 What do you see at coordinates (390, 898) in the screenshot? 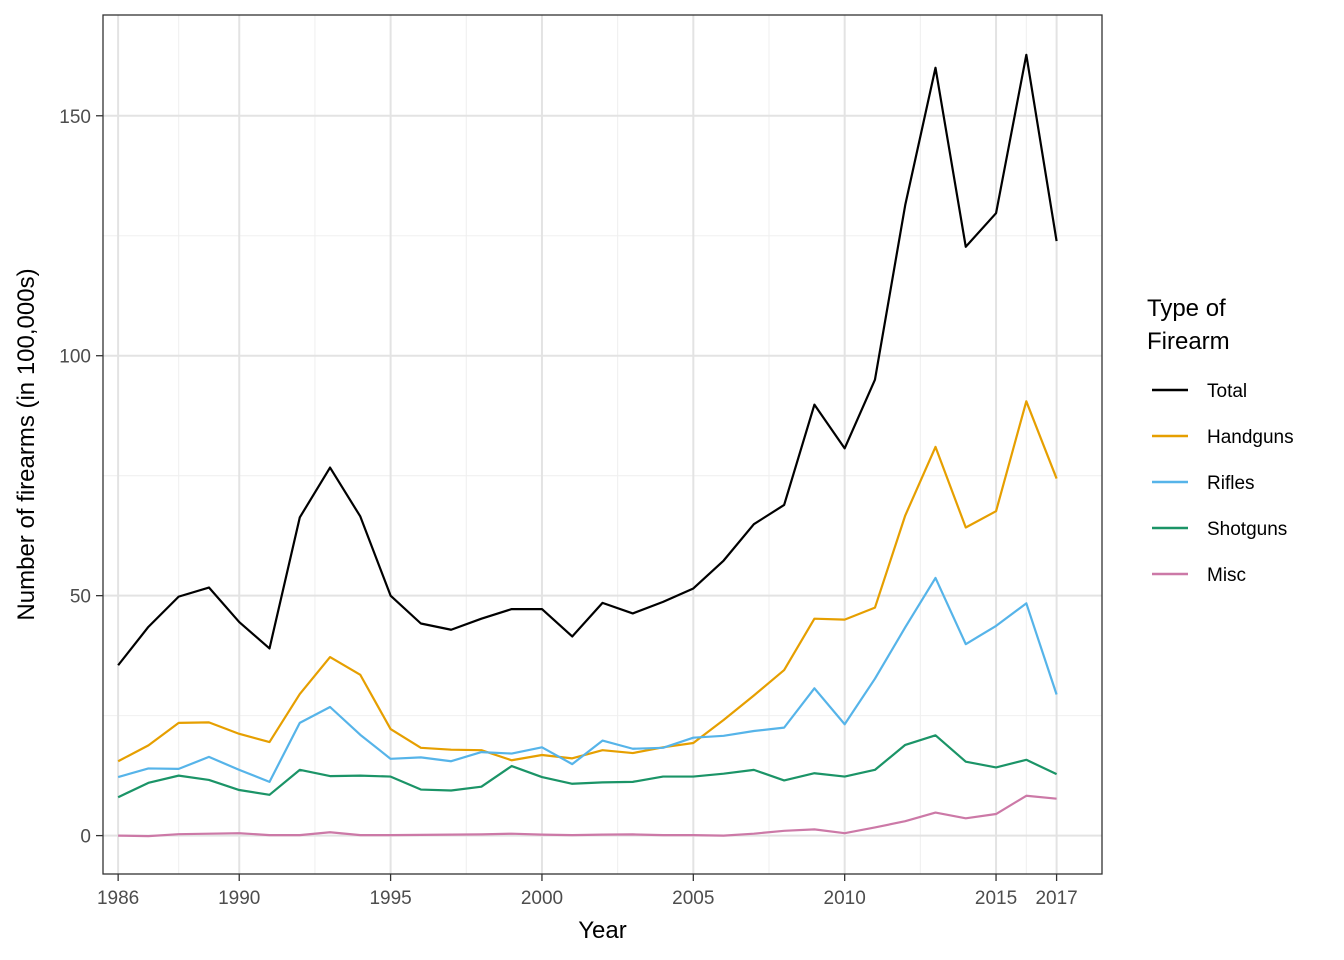
I see `x-tick-label: 1995` at bounding box center [390, 898].